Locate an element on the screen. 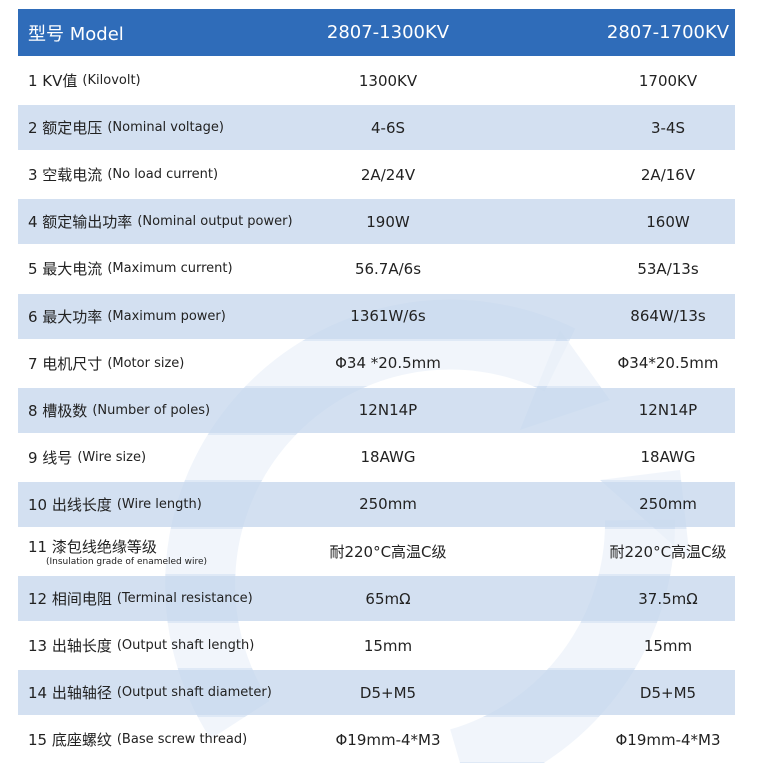 This screenshot has width=760, height=763. table-row: 6 最大功率 (Maximum power) 1361W/6s 864W/13s is located at coordinates (376, 316).